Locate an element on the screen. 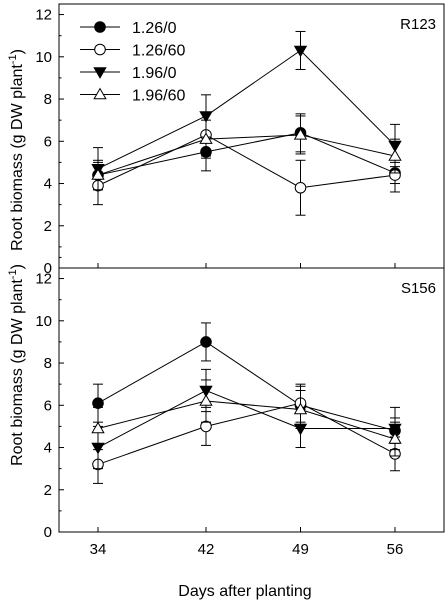  legend-item: 1.96/0 is located at coordinates (128, 73).